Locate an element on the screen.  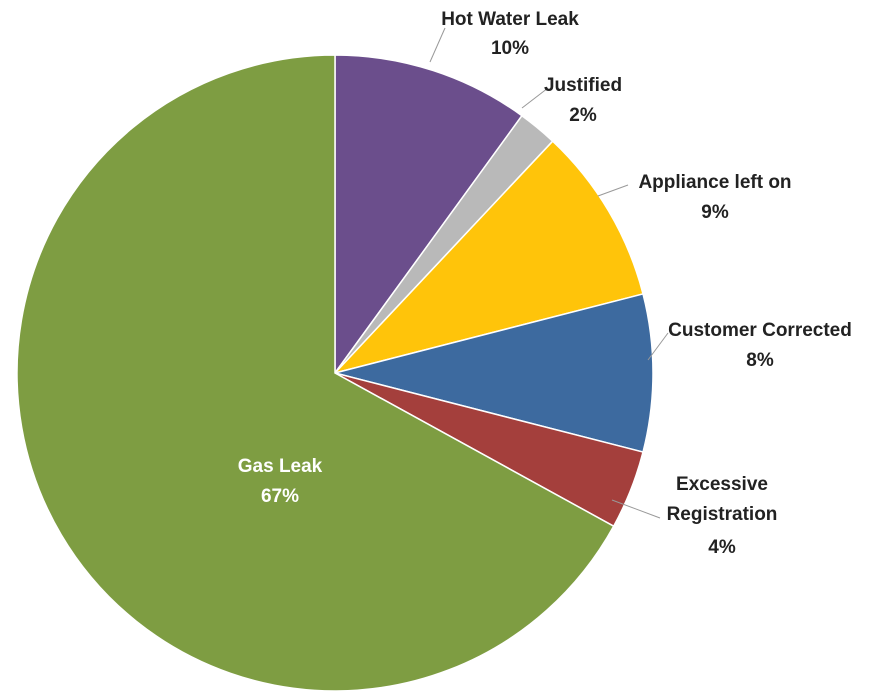
slice-label: Hot Water Leak is located at coordinates (510, 19).